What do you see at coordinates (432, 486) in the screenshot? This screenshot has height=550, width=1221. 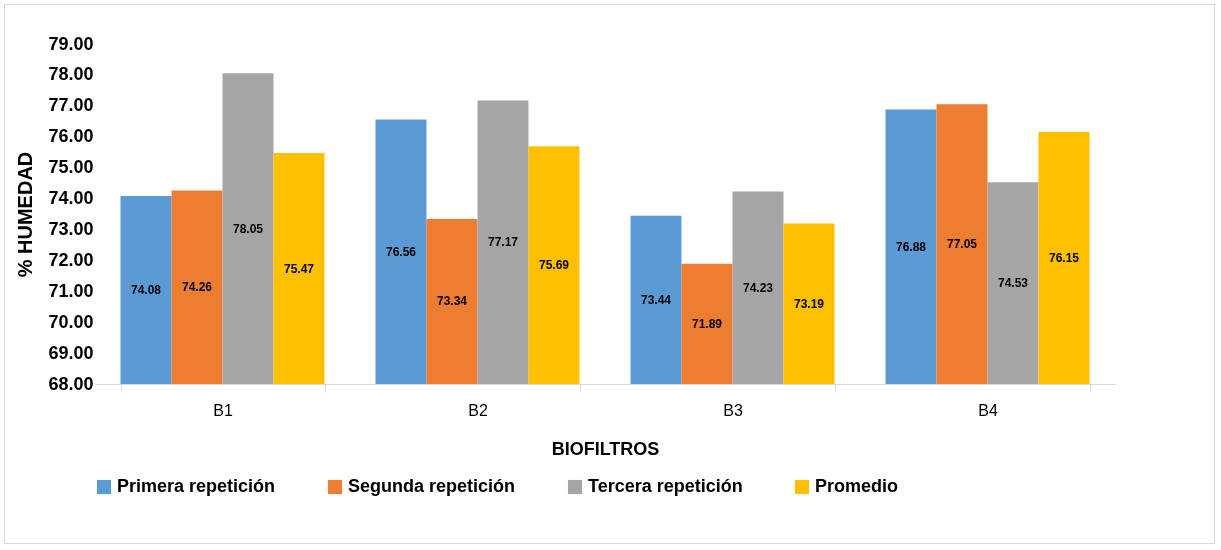 I see `legend-label: Segunda repetición` at bounding box center [432, 486].